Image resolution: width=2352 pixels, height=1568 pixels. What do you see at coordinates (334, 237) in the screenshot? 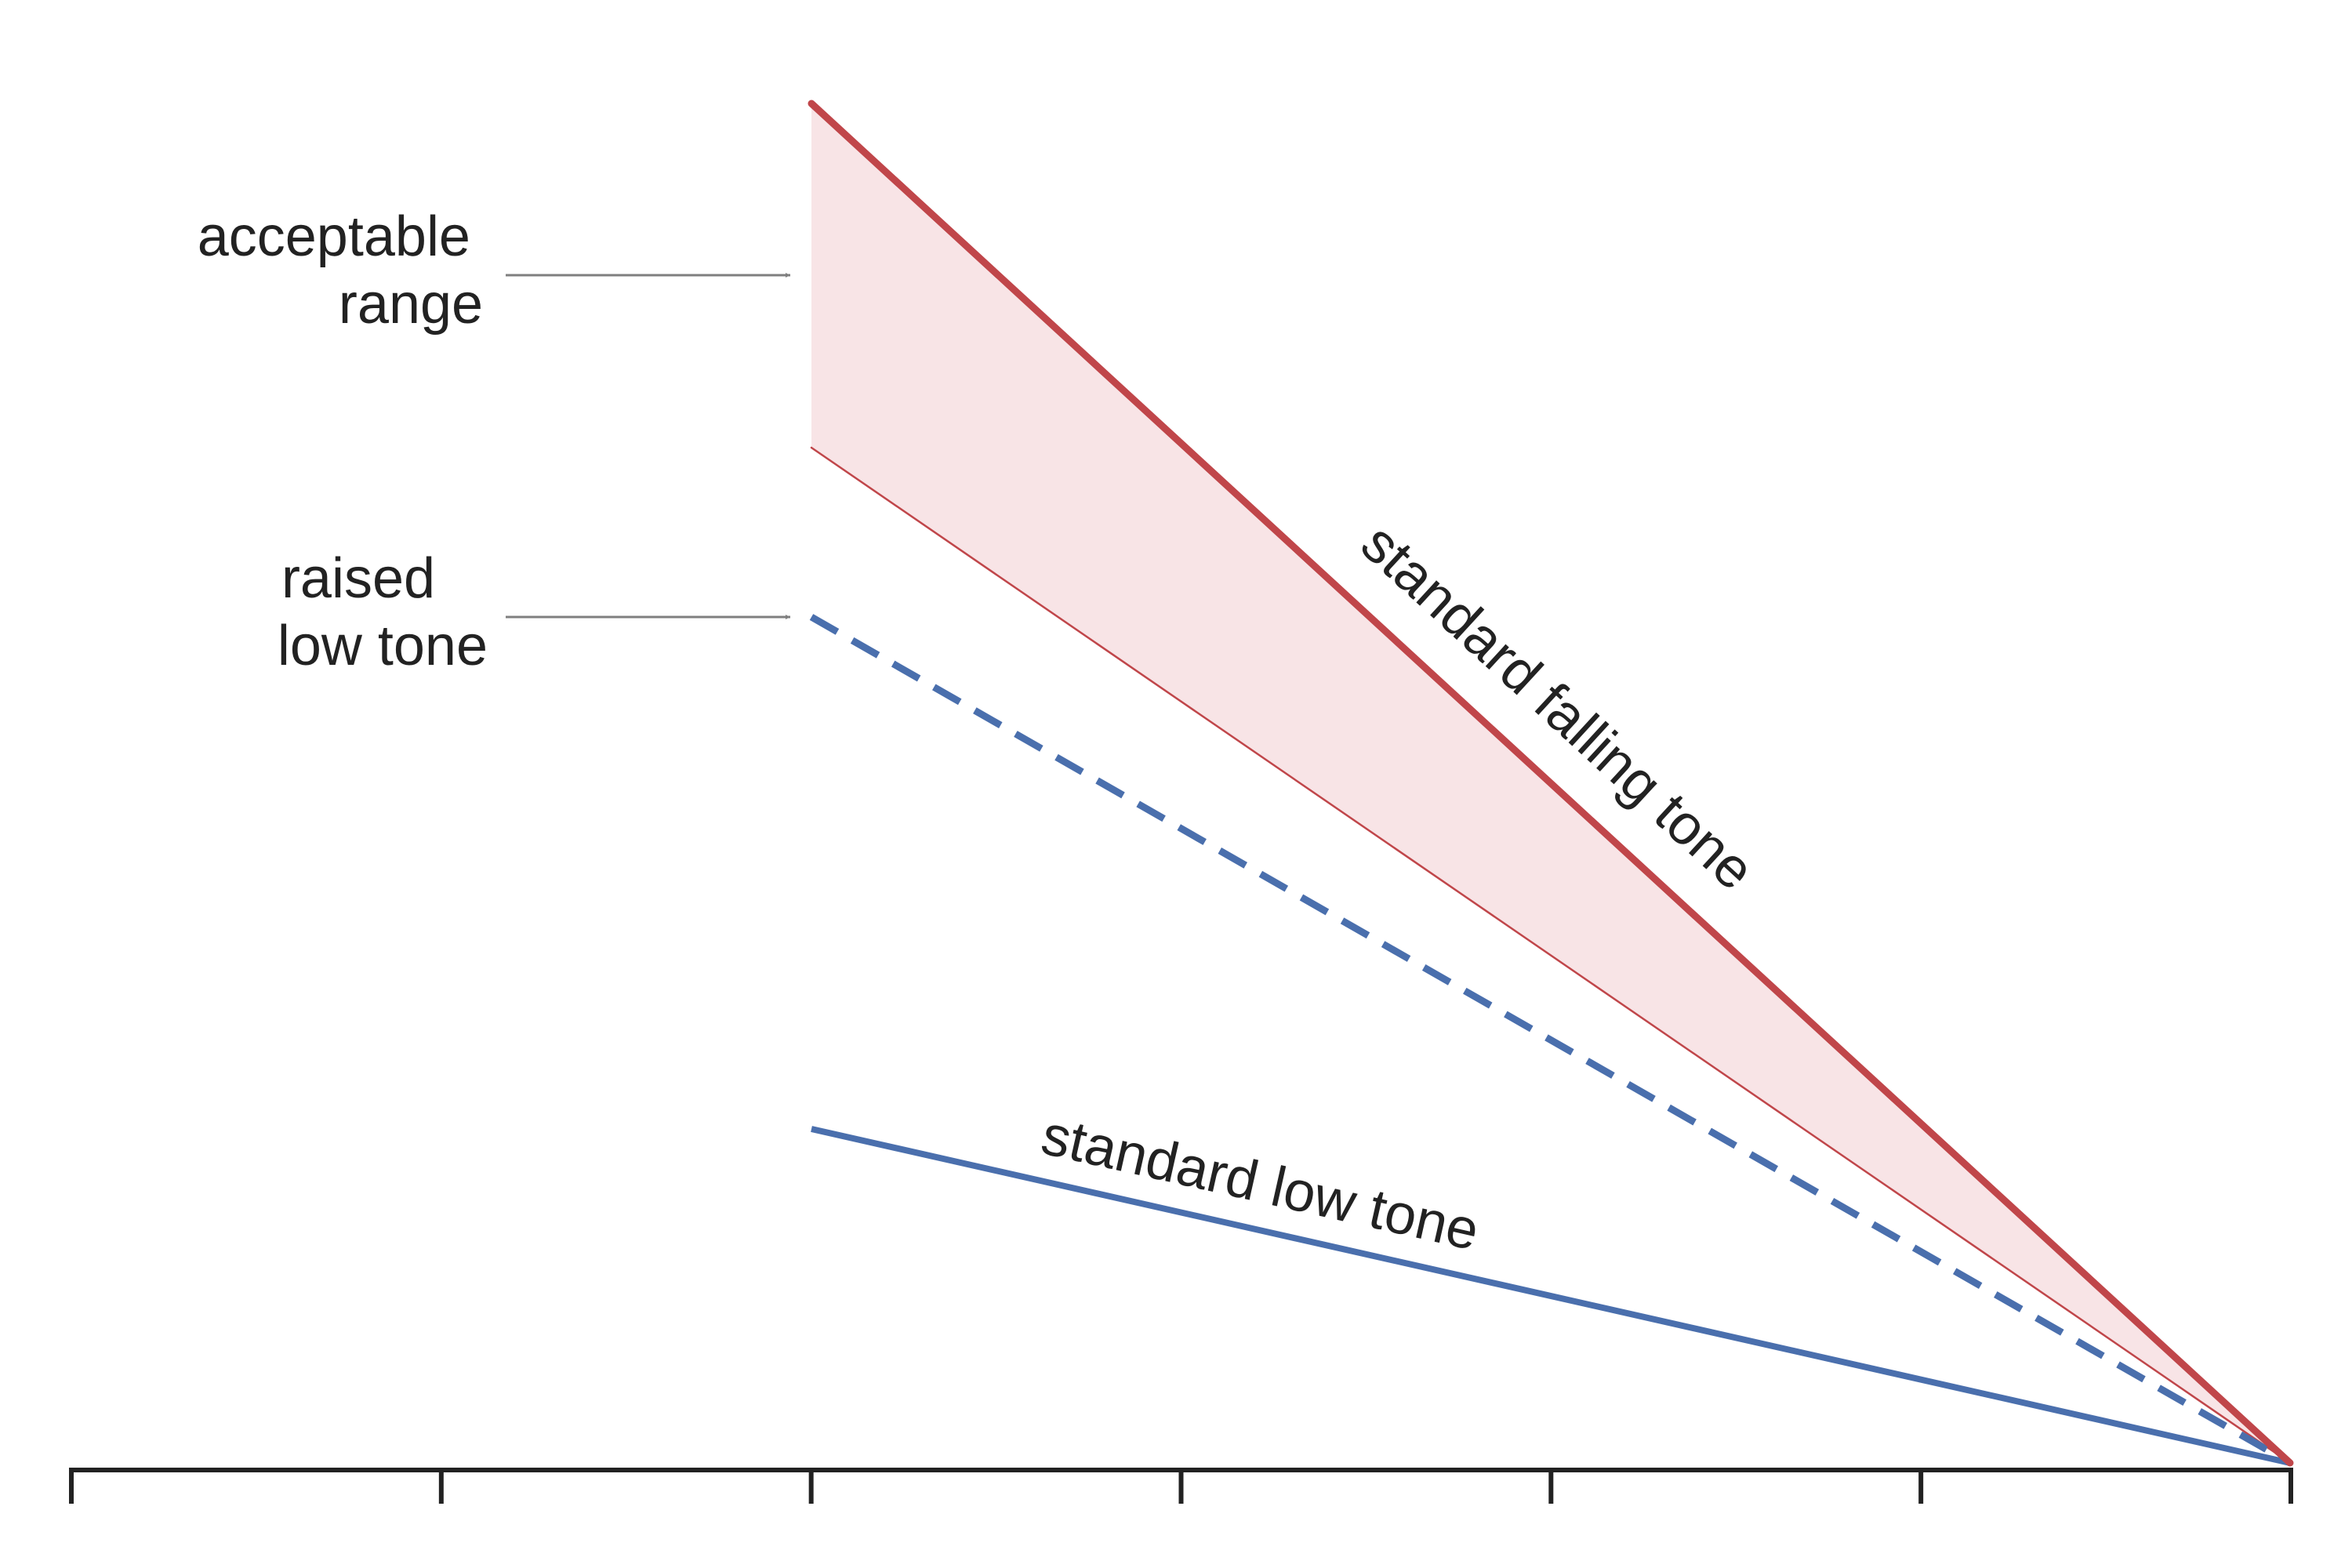
I see `acceptable-range-label-line1: acceptable` at bounding box center [334, 237].